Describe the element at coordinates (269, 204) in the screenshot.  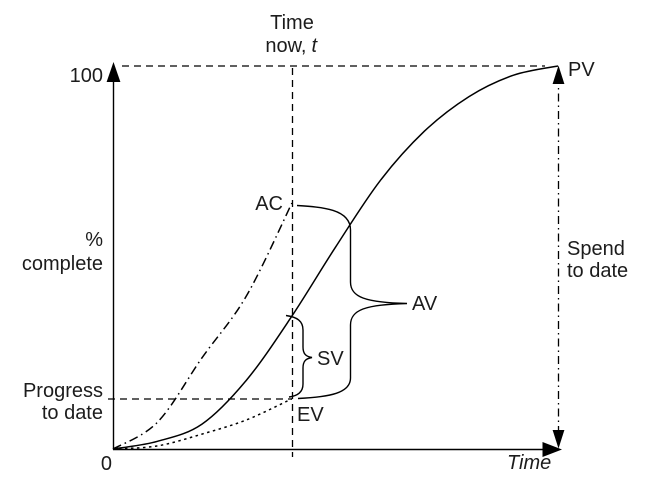
I see `ac-label: AC` at that location.